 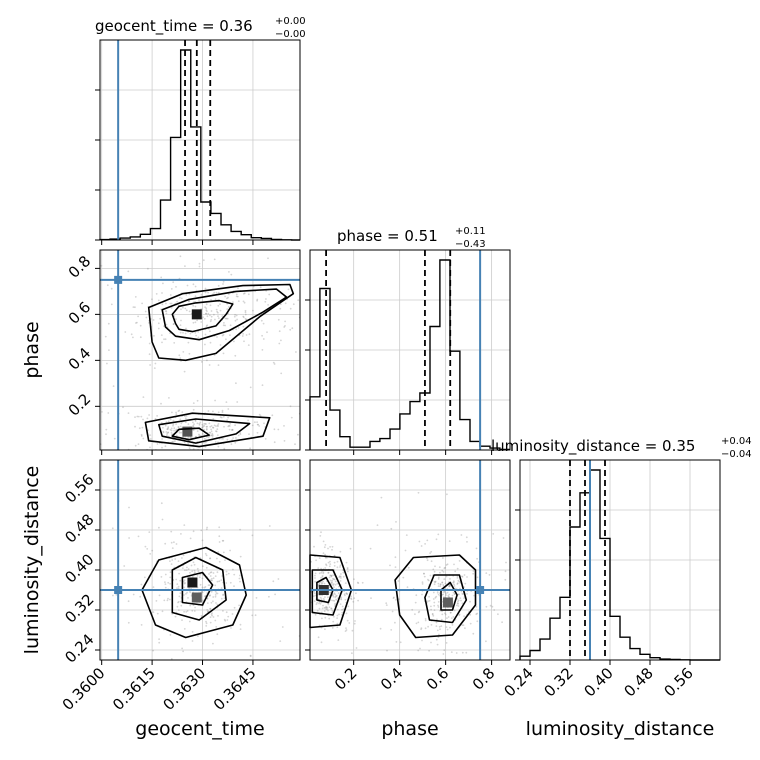 I want to click on y-tick-label-phase: 0.4, so click(x=80, y=359).